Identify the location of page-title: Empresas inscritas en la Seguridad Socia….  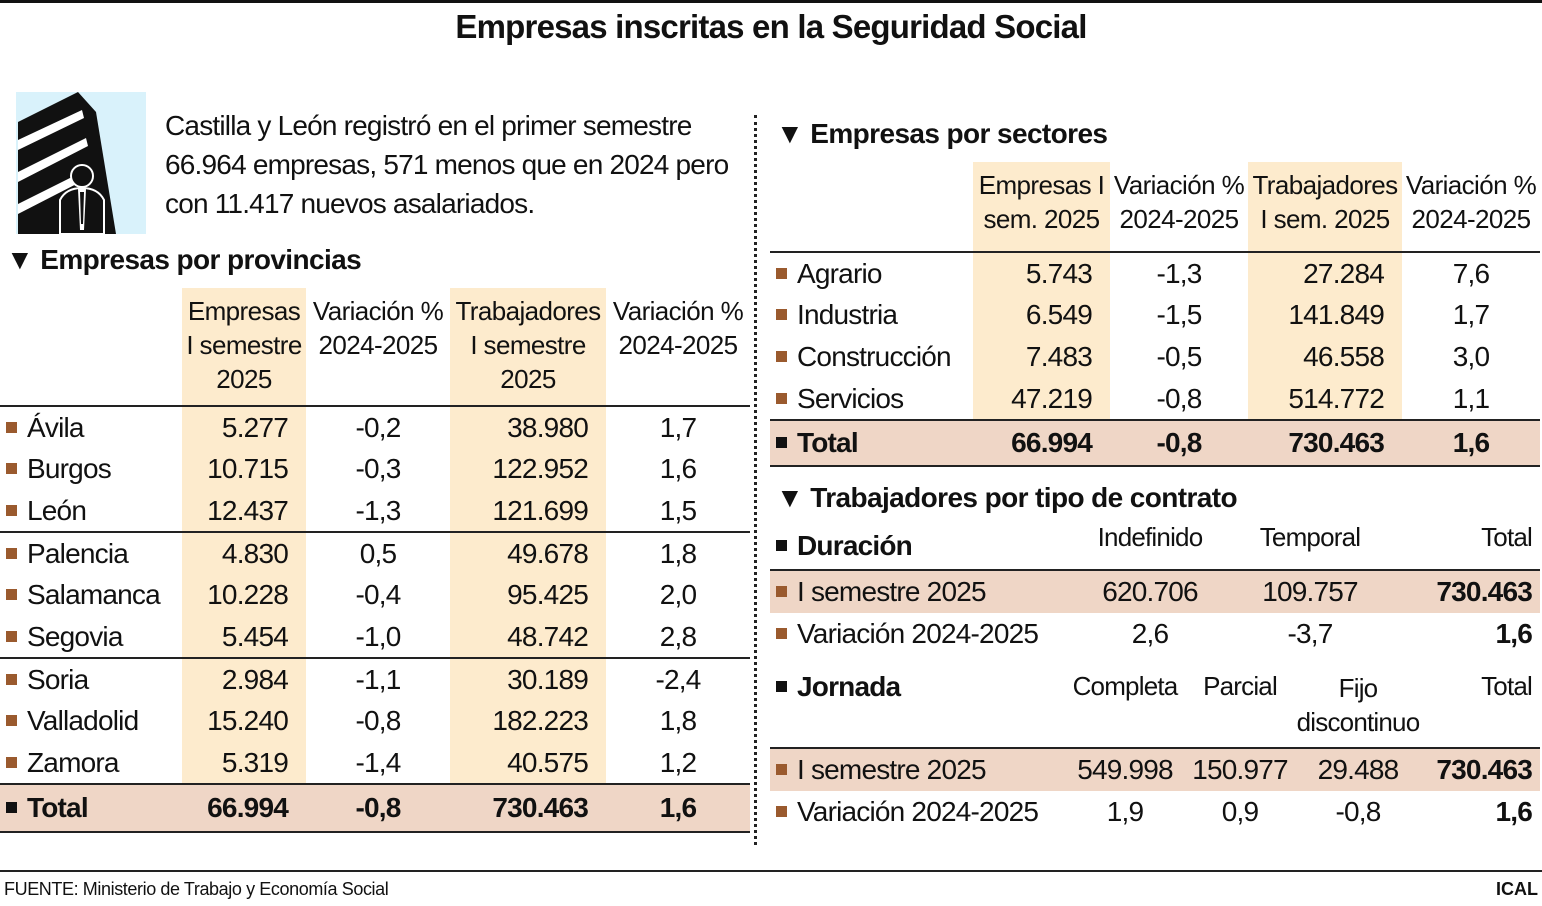
(771, 26).